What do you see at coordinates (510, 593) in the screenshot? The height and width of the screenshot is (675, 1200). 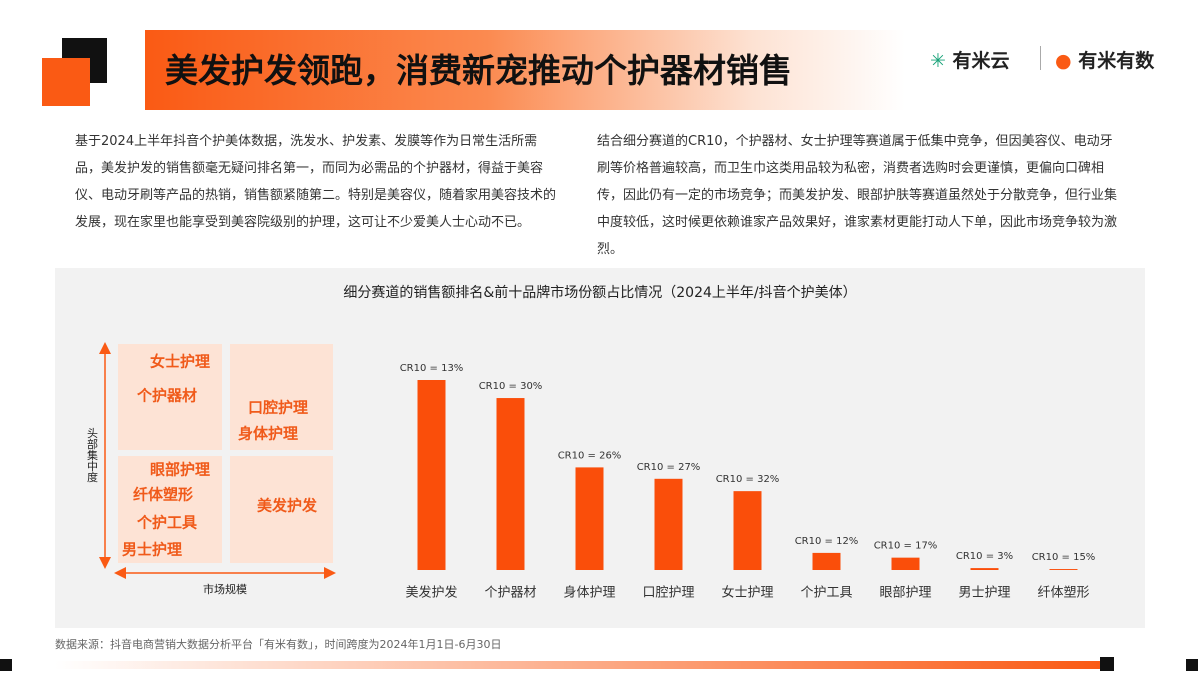 I see `x-tick-label: 个护器材` at bounding box center [510, 593].